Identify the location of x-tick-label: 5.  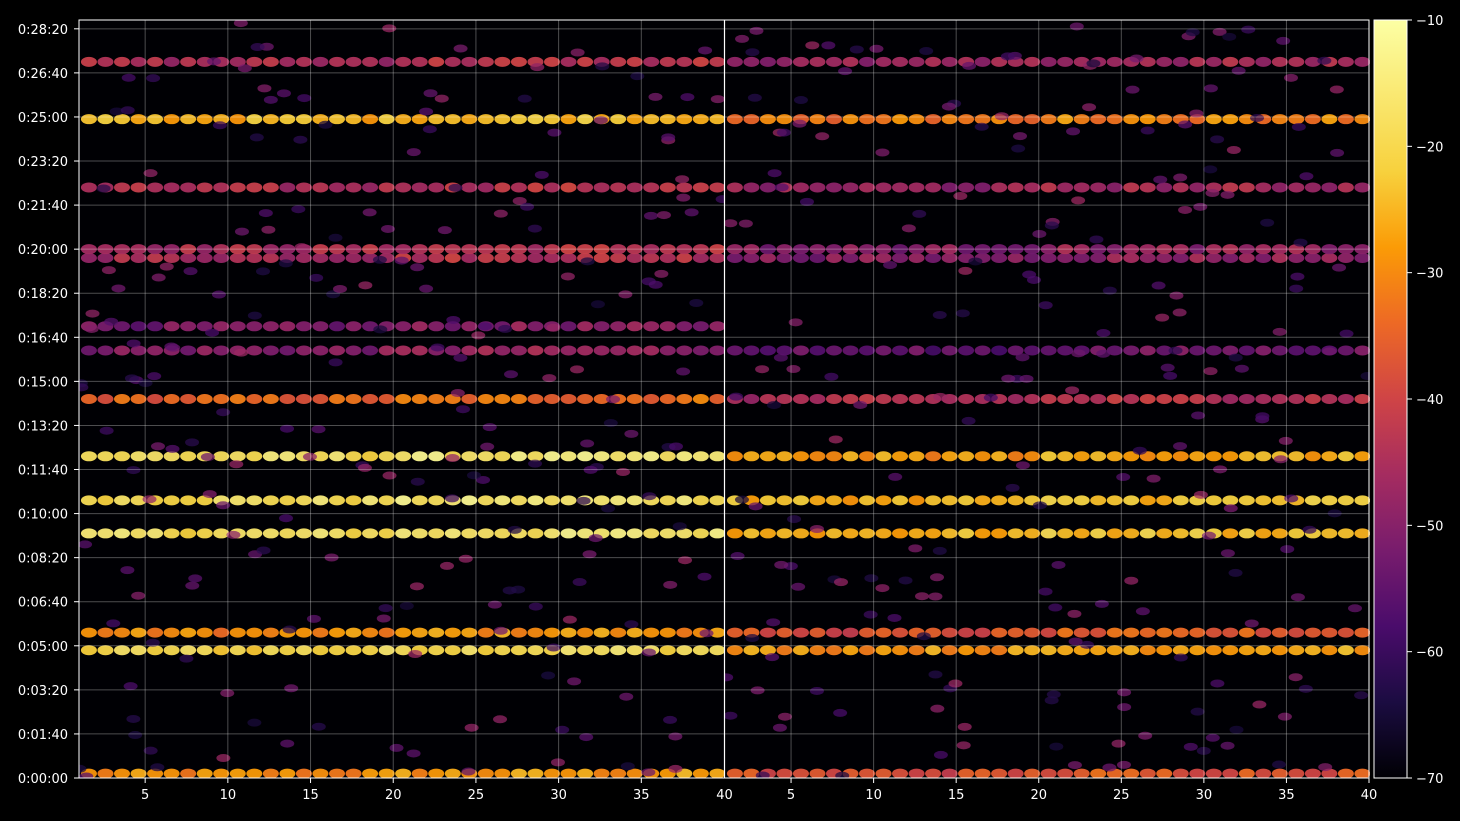
(145, 795).